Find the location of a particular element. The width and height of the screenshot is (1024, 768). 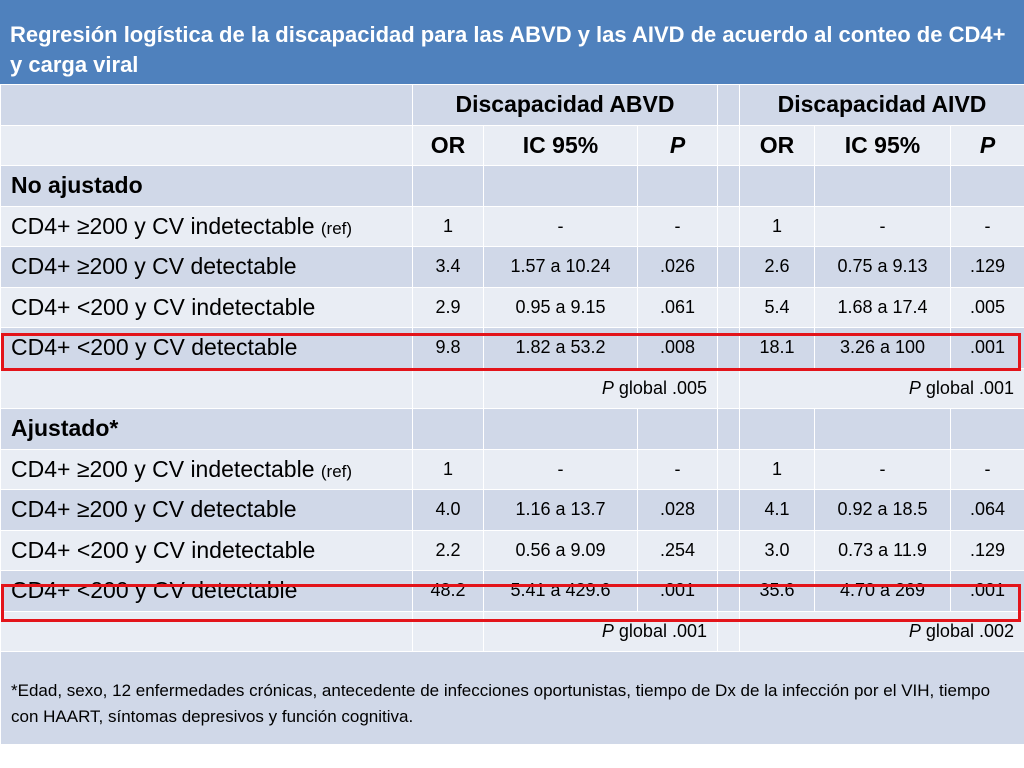

header-p-aivd: P is located at coordinates (987, 145).